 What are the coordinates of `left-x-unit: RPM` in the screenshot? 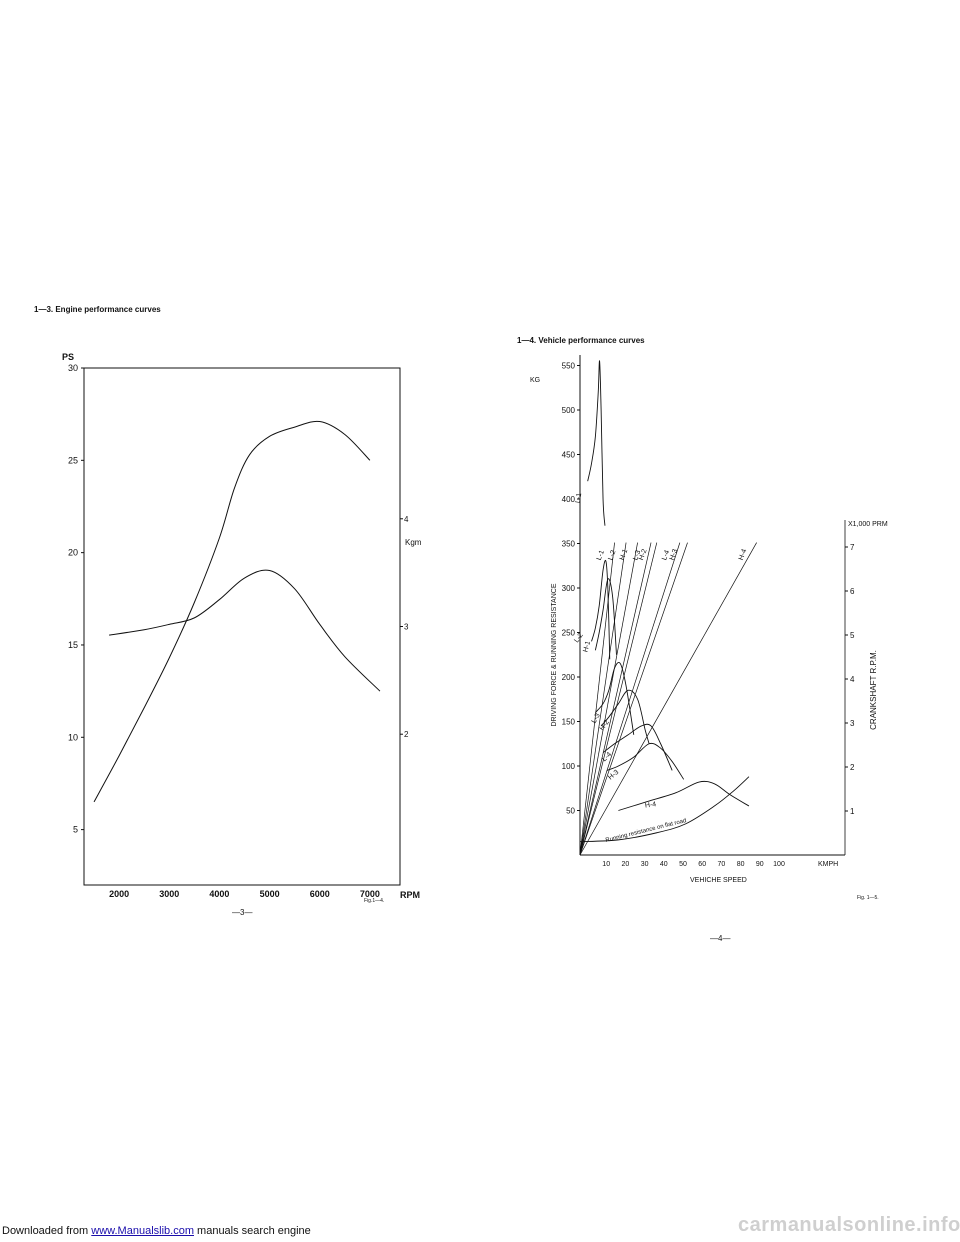 It's located at (410, 895).